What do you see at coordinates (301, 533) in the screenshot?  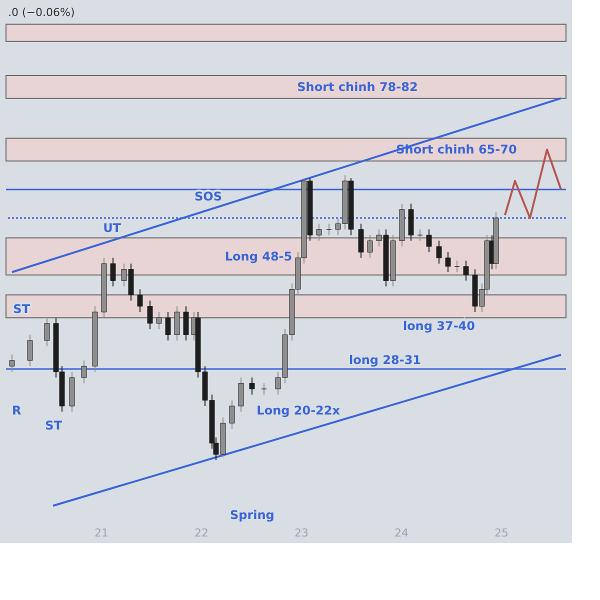 I see `x-tick-label: 23` at bounding box center [301, 533].